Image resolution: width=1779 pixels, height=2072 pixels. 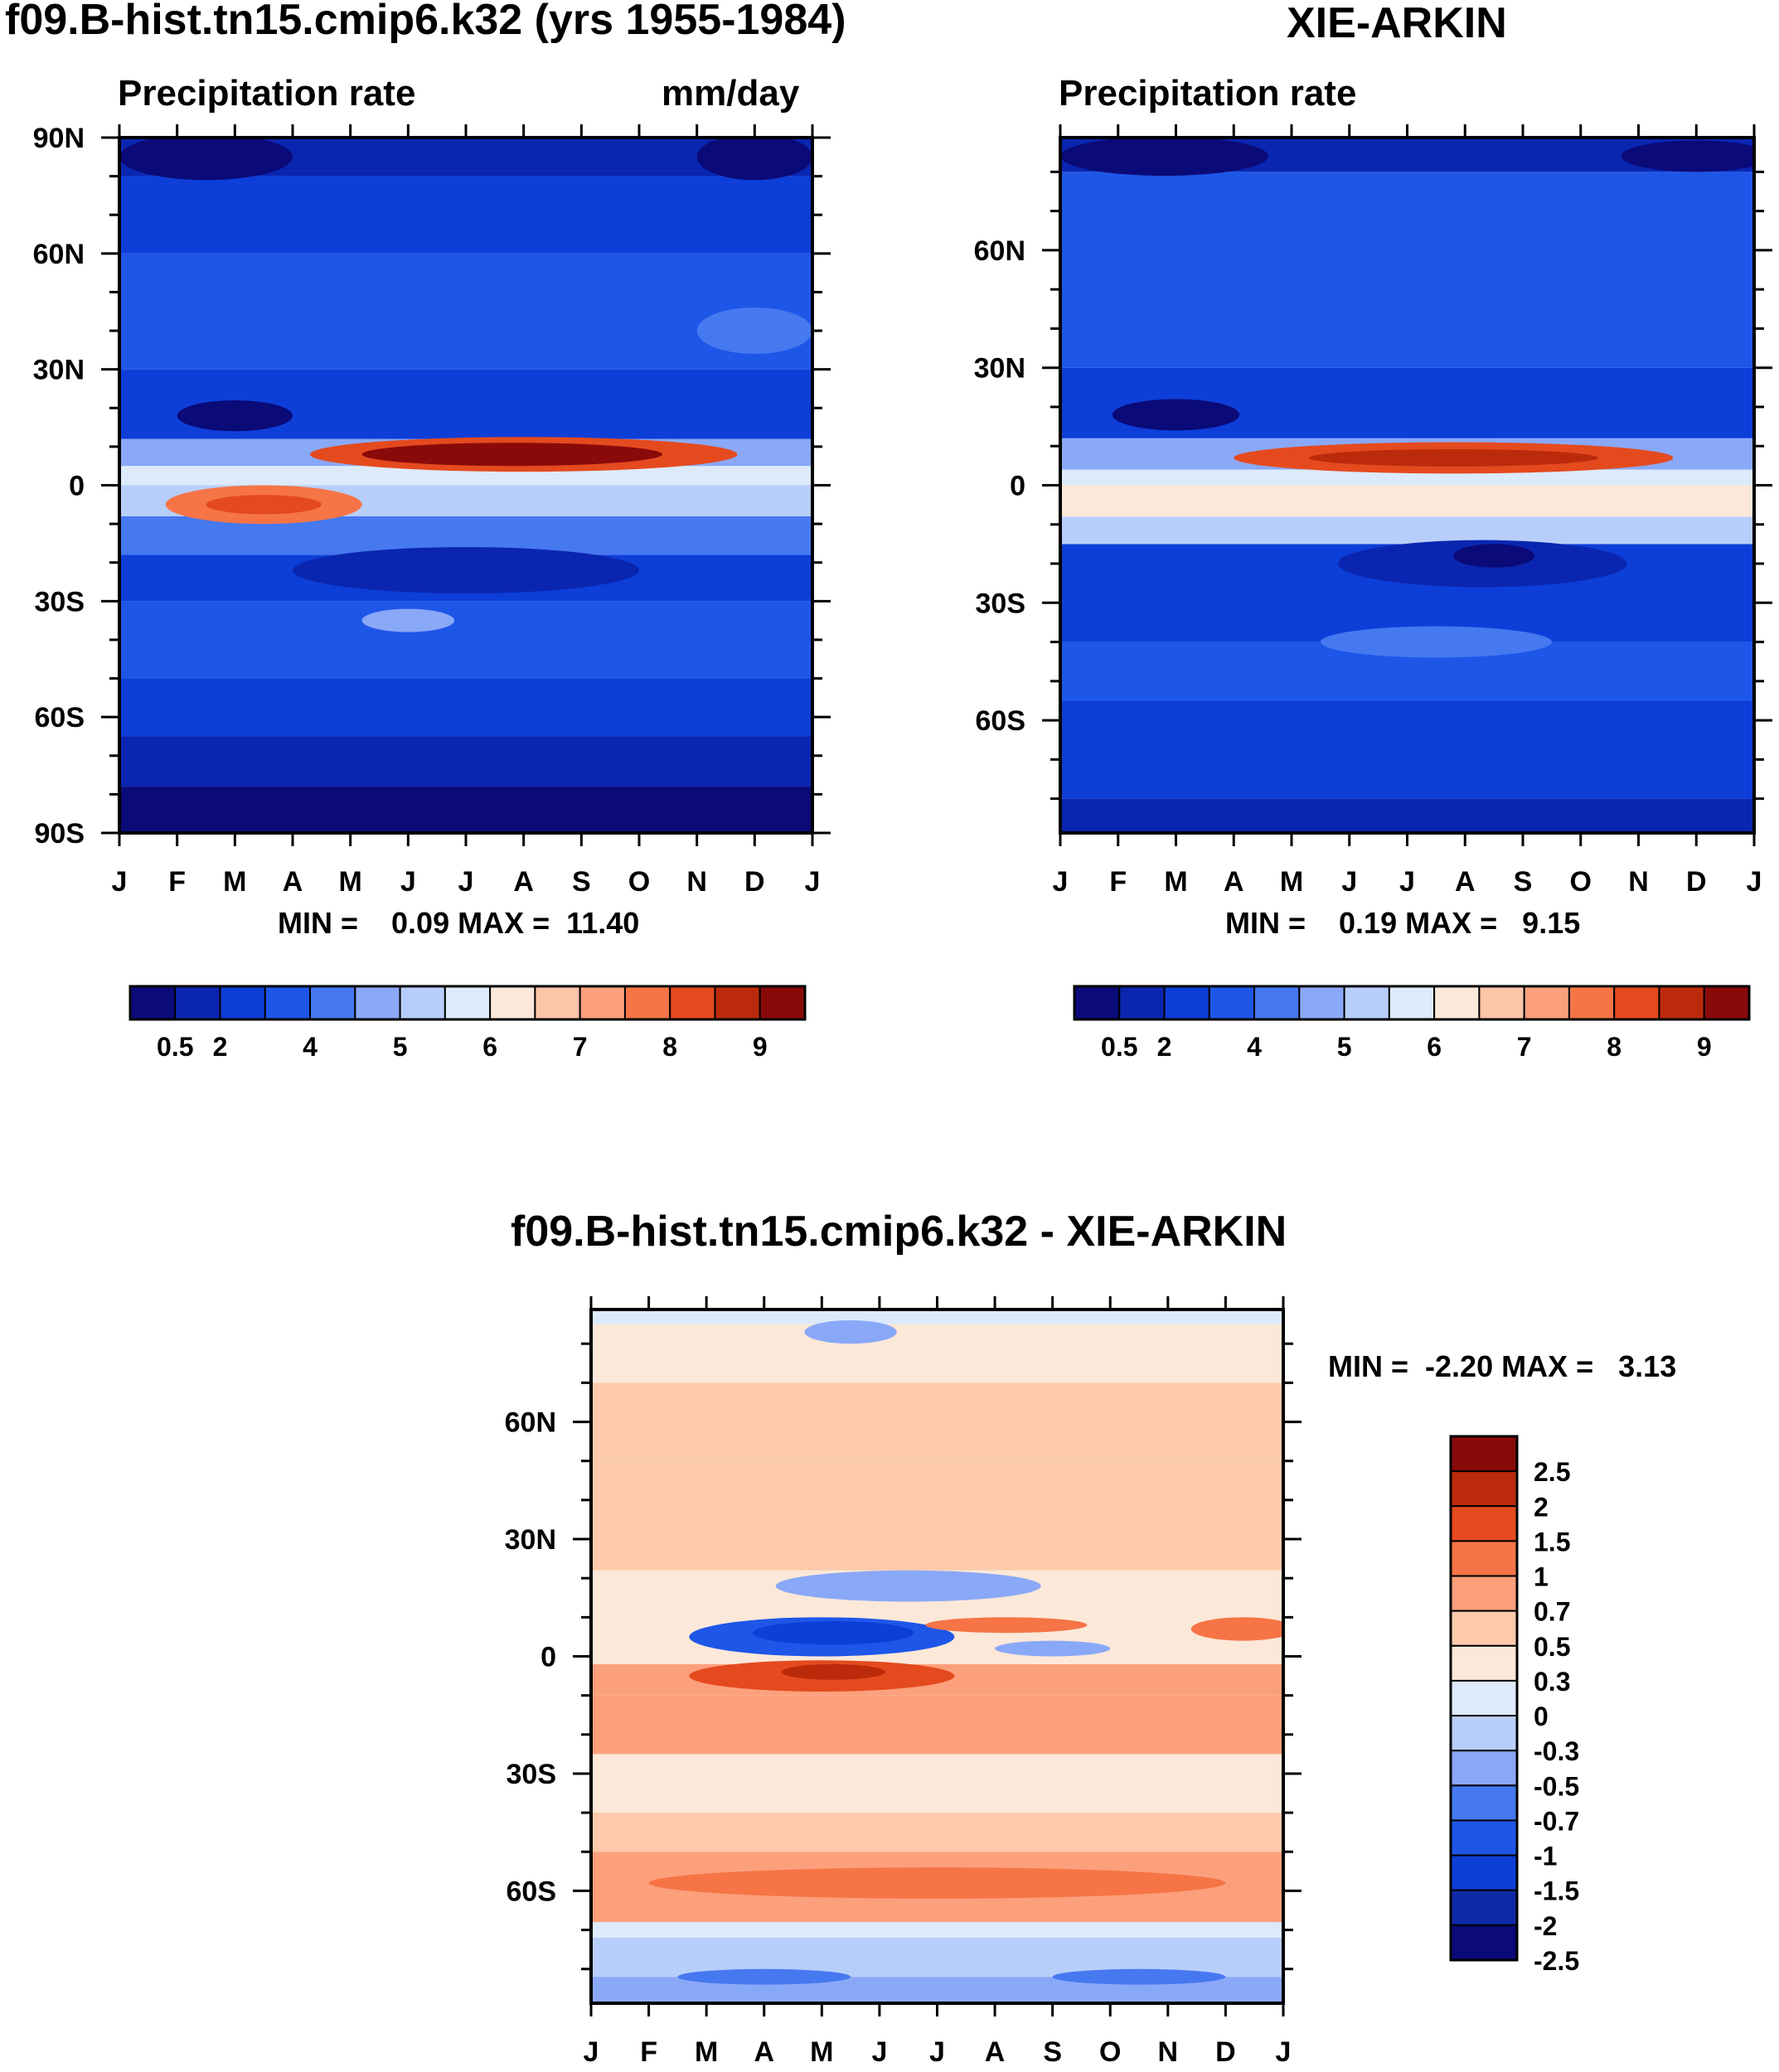 What do you see at coordinates (77, 486) in the screenshot?
I see `panel1-y-tick-label: 0` at bounding box center [77, 486].